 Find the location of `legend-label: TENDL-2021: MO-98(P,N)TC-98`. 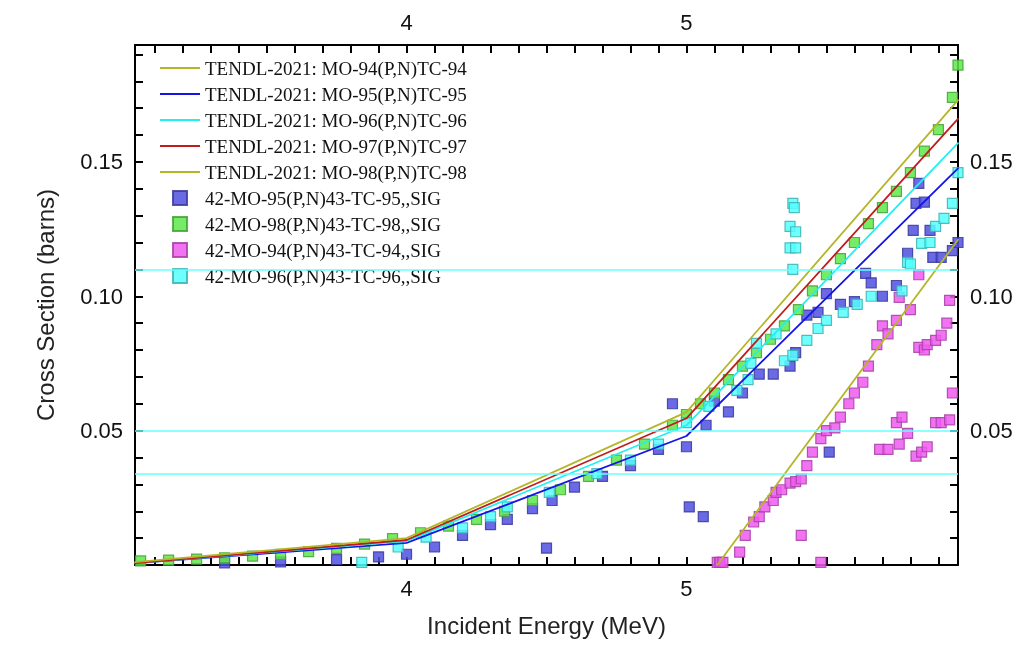

legend-label: TENDL-2021: MO-98(P,N)TC-98 is located at coordinates (336, 172).